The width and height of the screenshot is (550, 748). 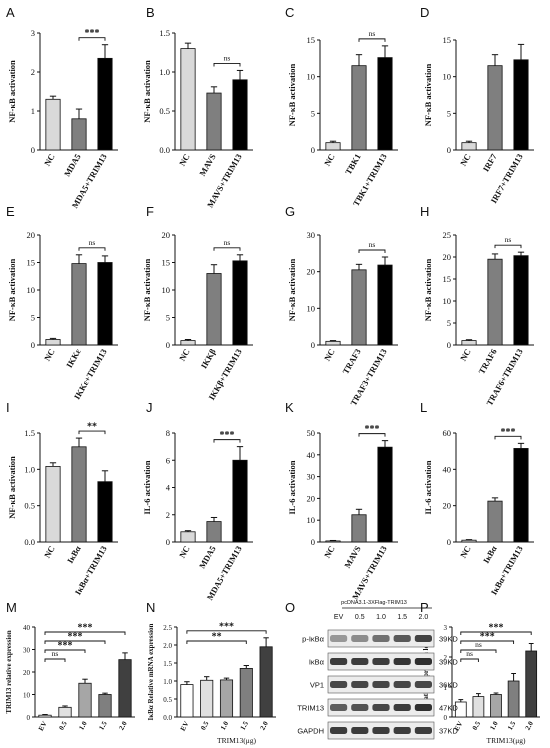 I want to click on bar-IKKε, so click(x=79, y=304).